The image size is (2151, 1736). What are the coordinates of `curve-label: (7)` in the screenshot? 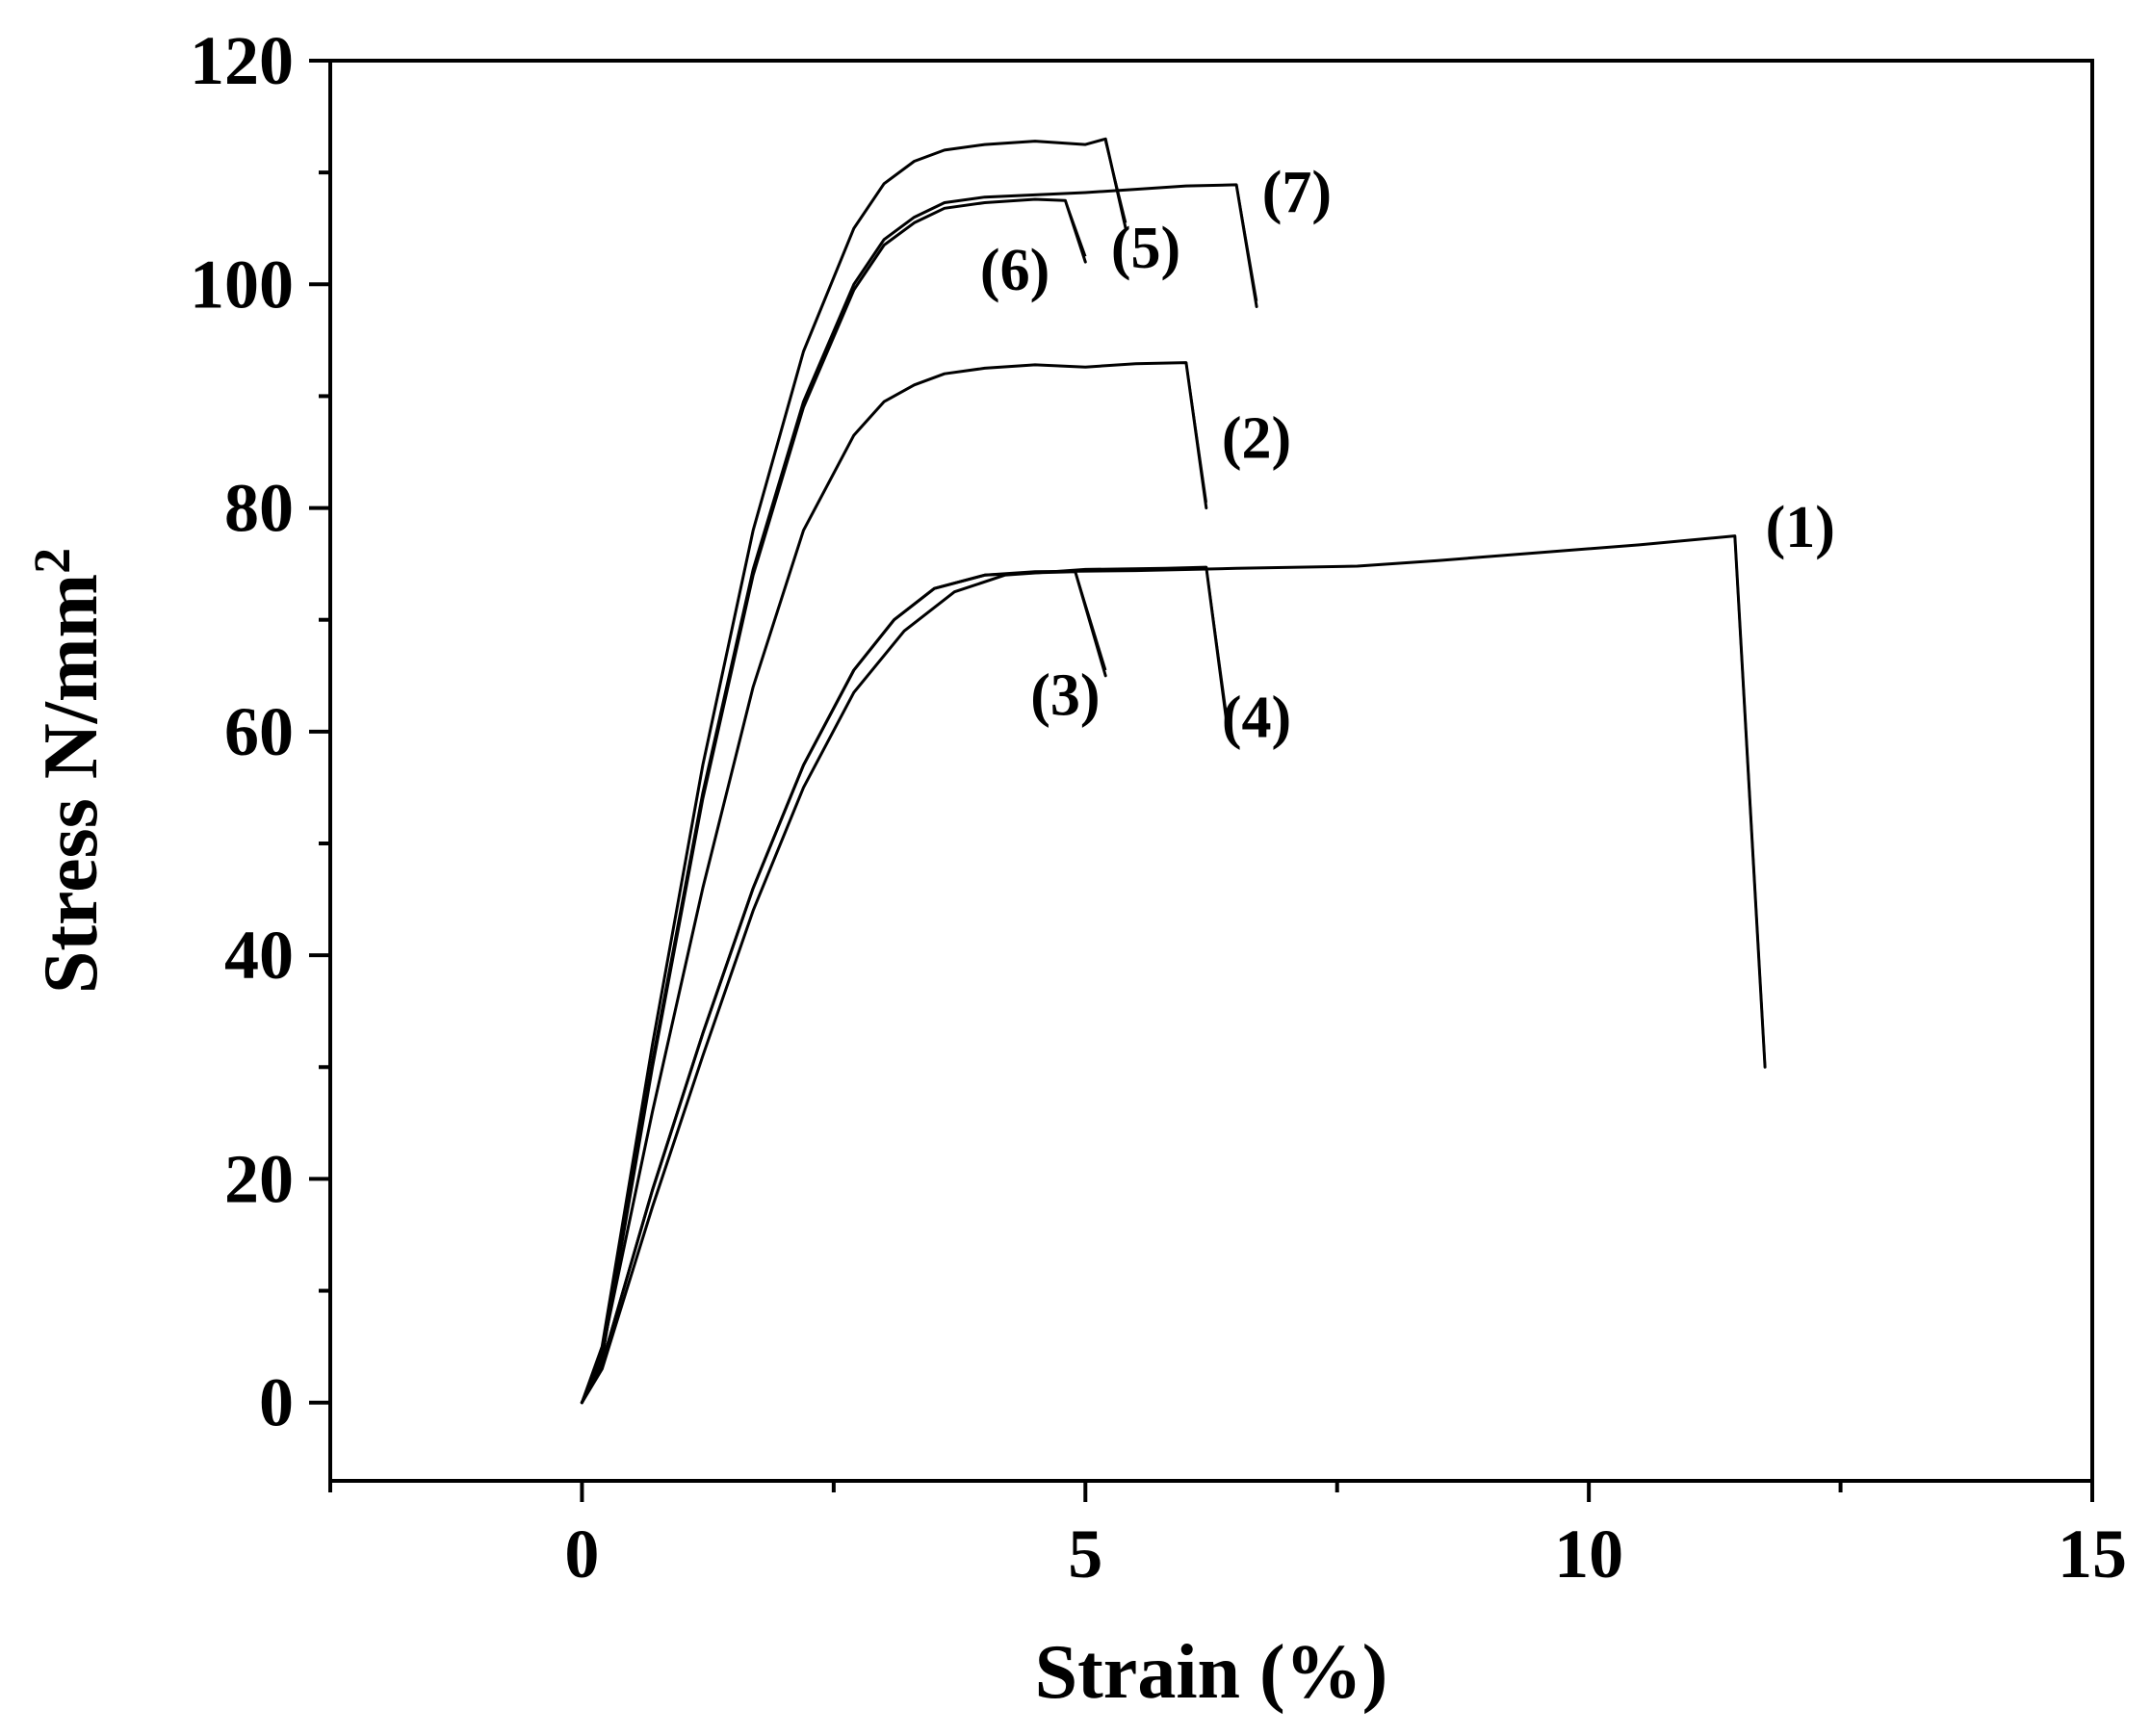 It's located at (1297, 192).